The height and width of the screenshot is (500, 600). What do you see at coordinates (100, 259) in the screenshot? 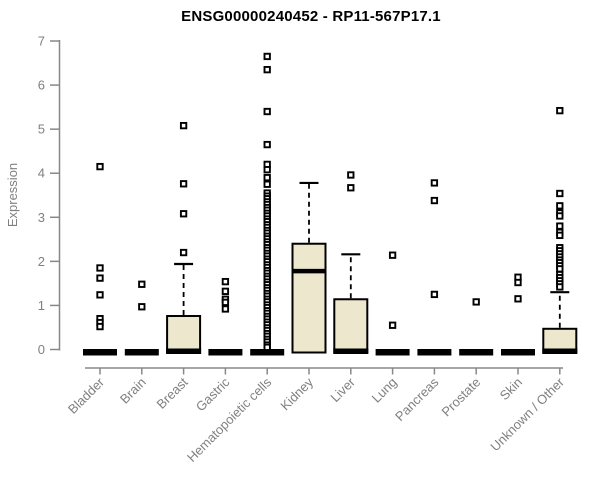
I see `category-bladder` at bounding box center [100, 259].